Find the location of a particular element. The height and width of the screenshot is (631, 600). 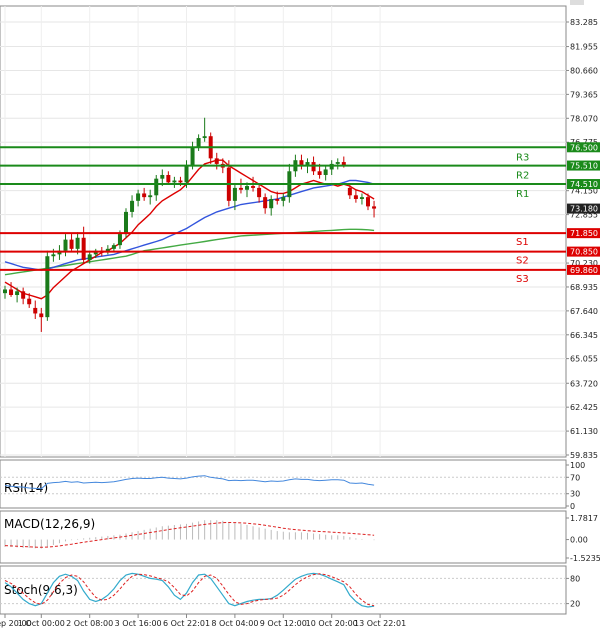

level-price-box-r1 is located at coordinates (583, 184).